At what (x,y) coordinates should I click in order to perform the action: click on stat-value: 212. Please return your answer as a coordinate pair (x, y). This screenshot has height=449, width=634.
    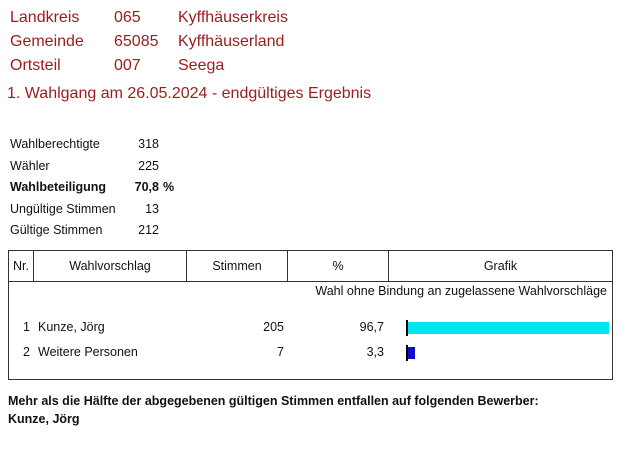
    Looking at the image, I should click on (148, 230).